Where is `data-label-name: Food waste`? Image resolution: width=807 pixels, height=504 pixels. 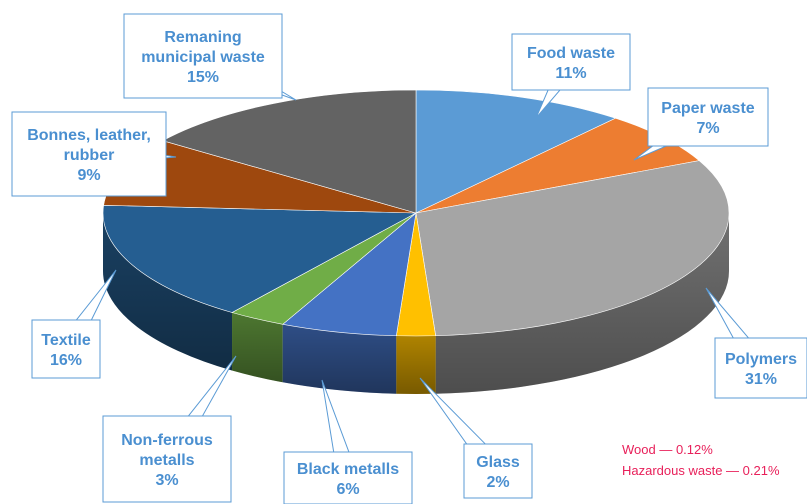
data-label-name: Food waste is located at coordinates (571, 53).